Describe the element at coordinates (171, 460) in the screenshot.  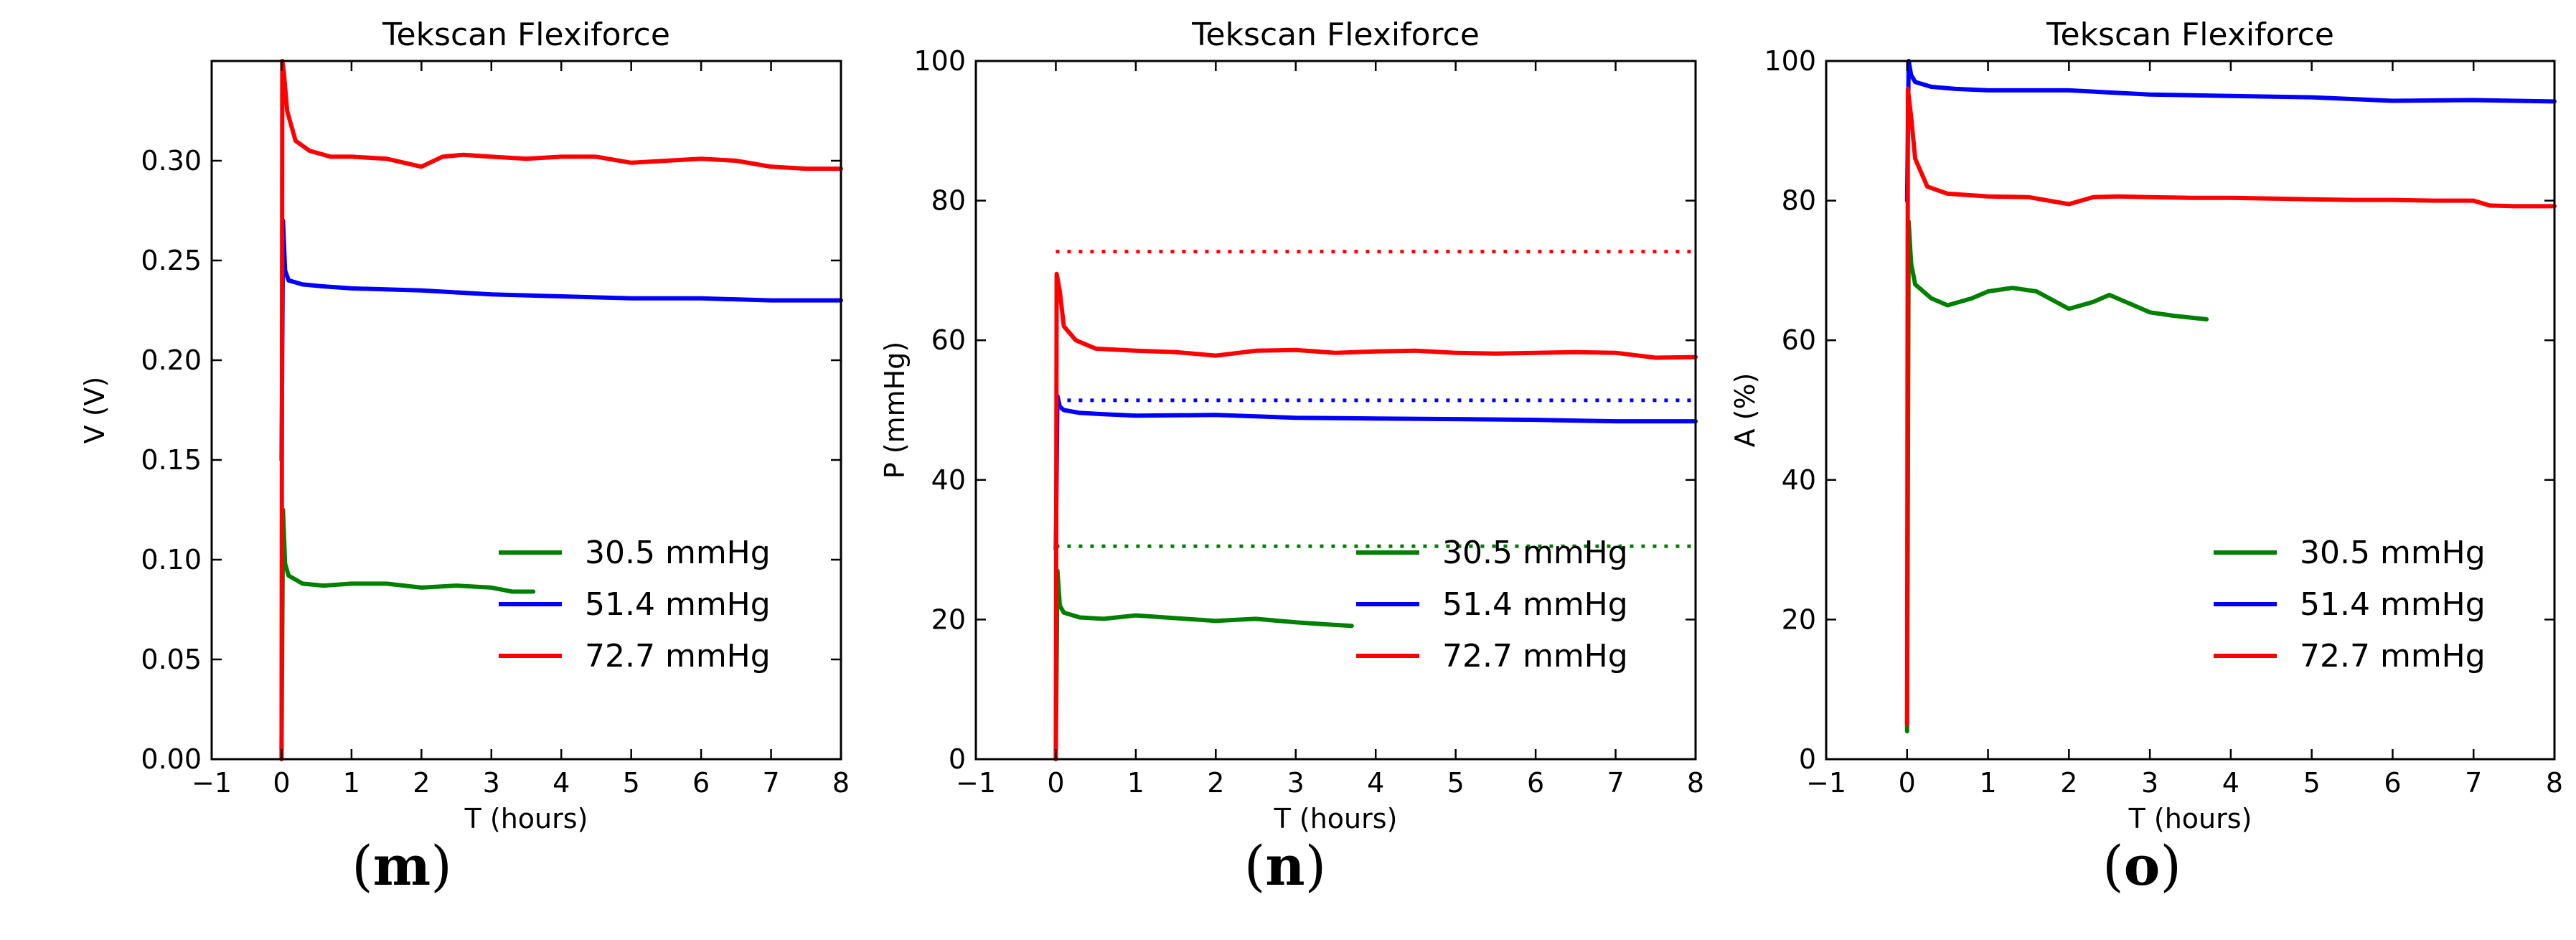
I see `y-tick-label: 0.15` at that location.